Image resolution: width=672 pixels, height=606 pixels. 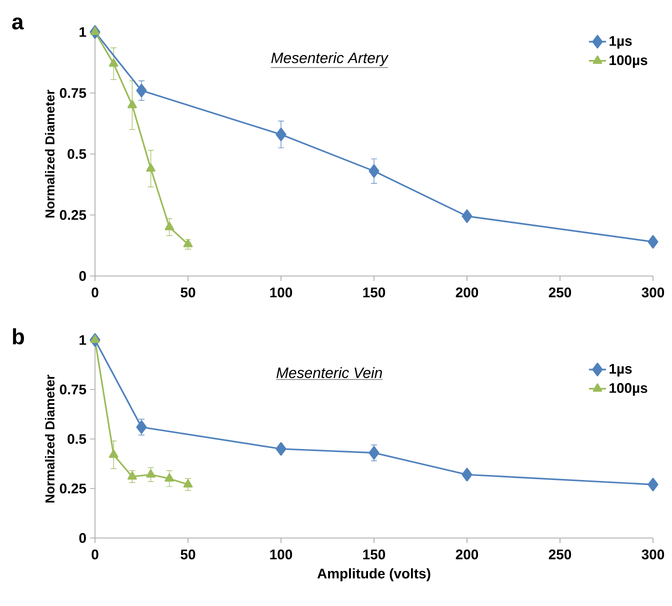 I want to click on text: Mesenteric Artery, so click(x=330, y=59).